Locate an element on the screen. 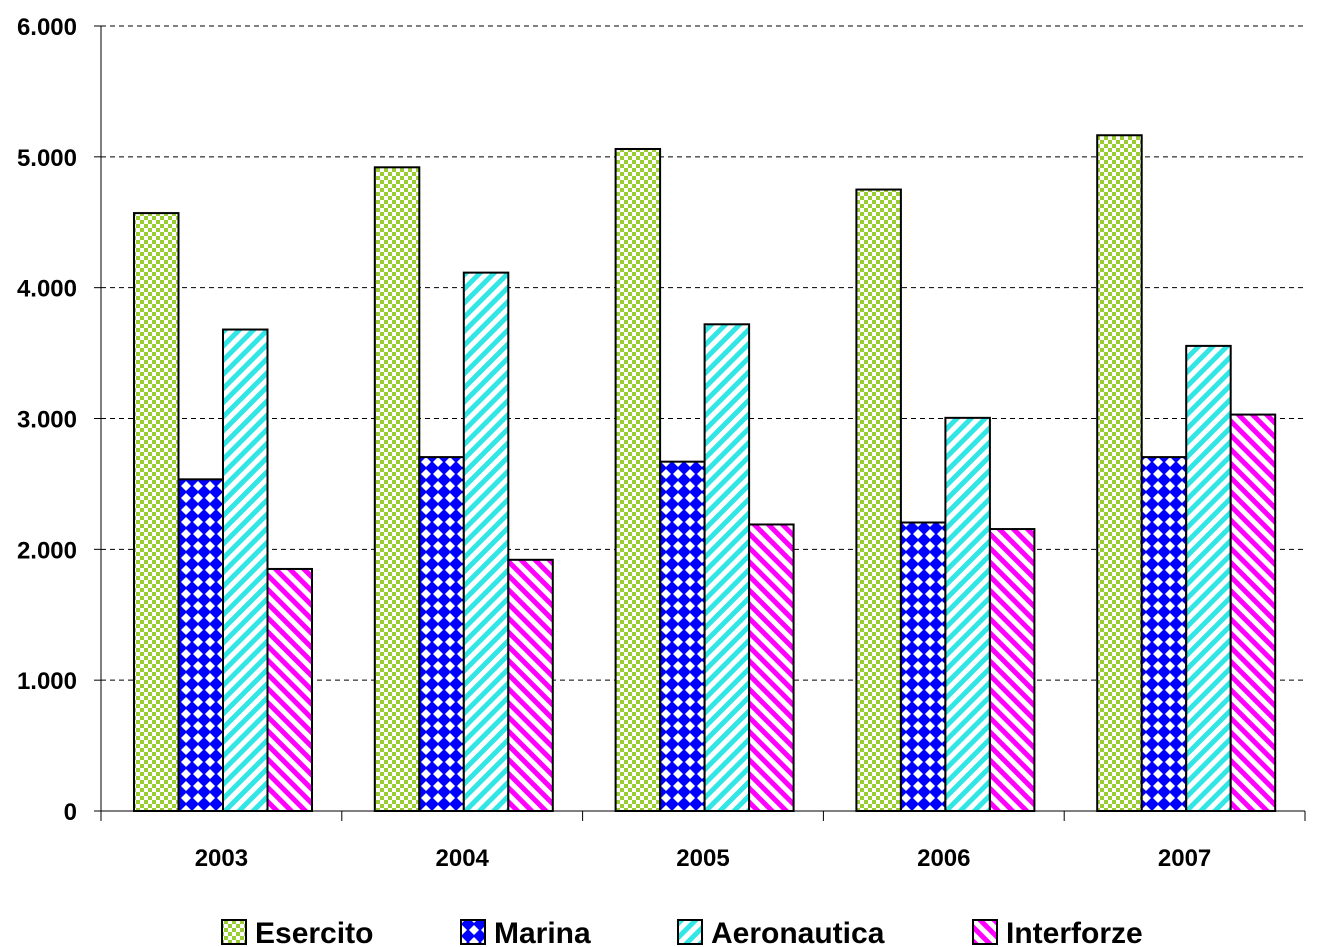 This screenshot has height=947, width=1319. y-tick-label: 0 is located at coordinates (70, 812).